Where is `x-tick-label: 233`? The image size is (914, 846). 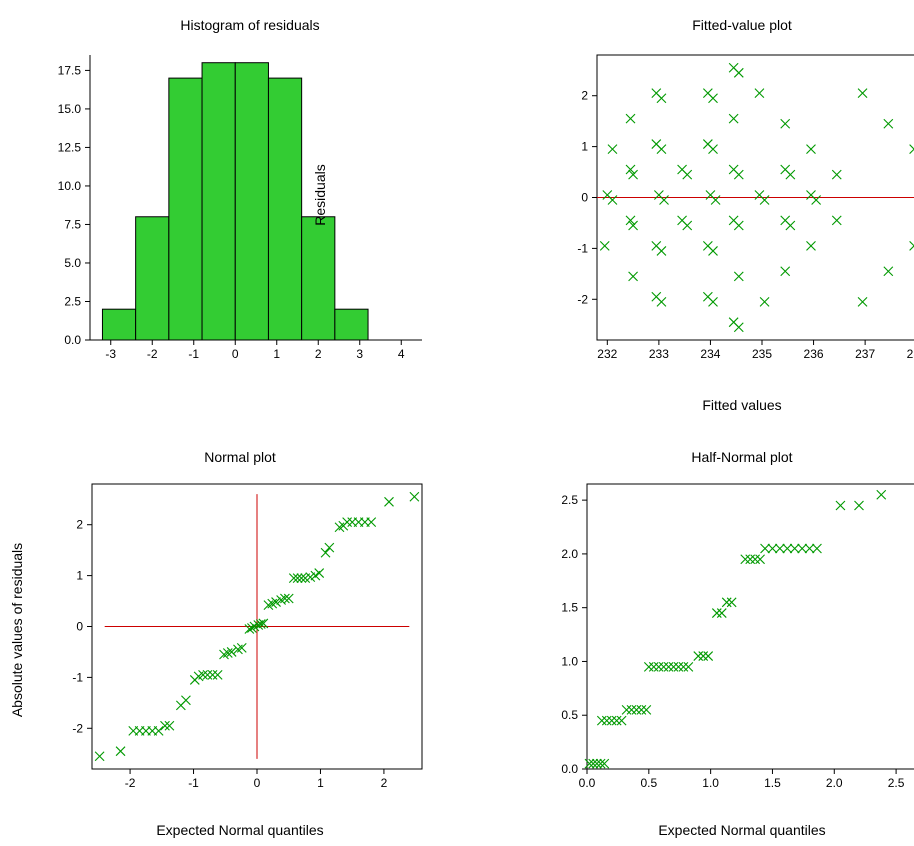
x-tick-label: 233 is located at coordinates (659, 354).